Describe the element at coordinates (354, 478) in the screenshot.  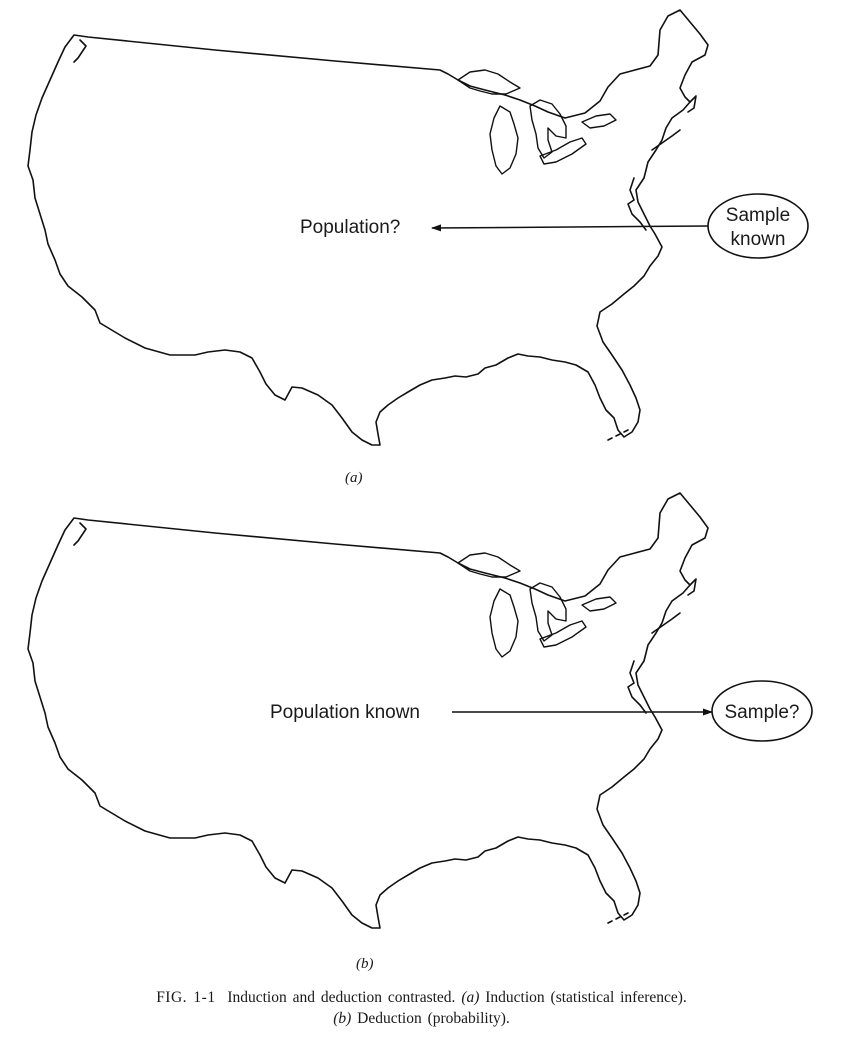
I see `panel-a-sublabel: (a)` at that location.